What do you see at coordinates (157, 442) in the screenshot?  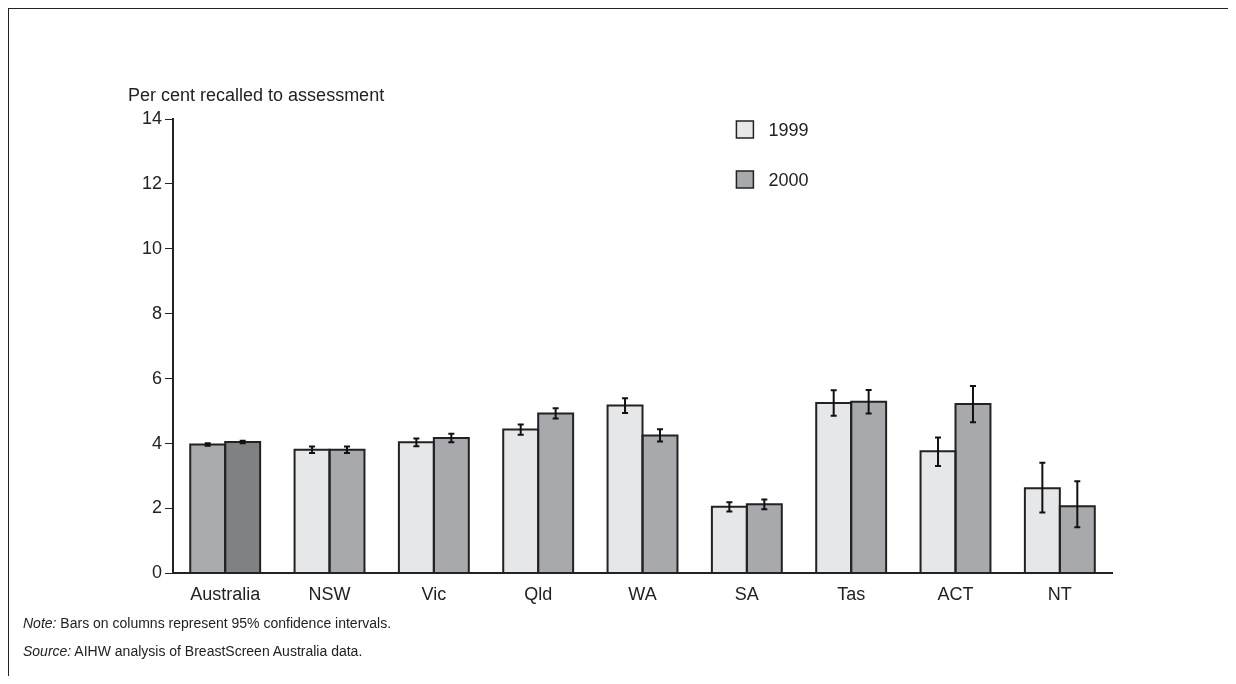 I see `y-tick-label: 4` at bounding box center [157, 442].